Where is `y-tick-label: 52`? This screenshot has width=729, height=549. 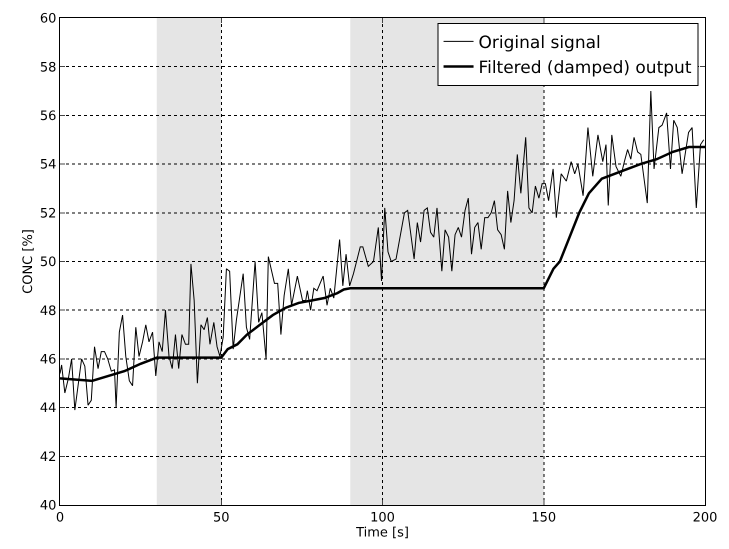 y-tick-label: 52 is located at coordinates (48, 214).